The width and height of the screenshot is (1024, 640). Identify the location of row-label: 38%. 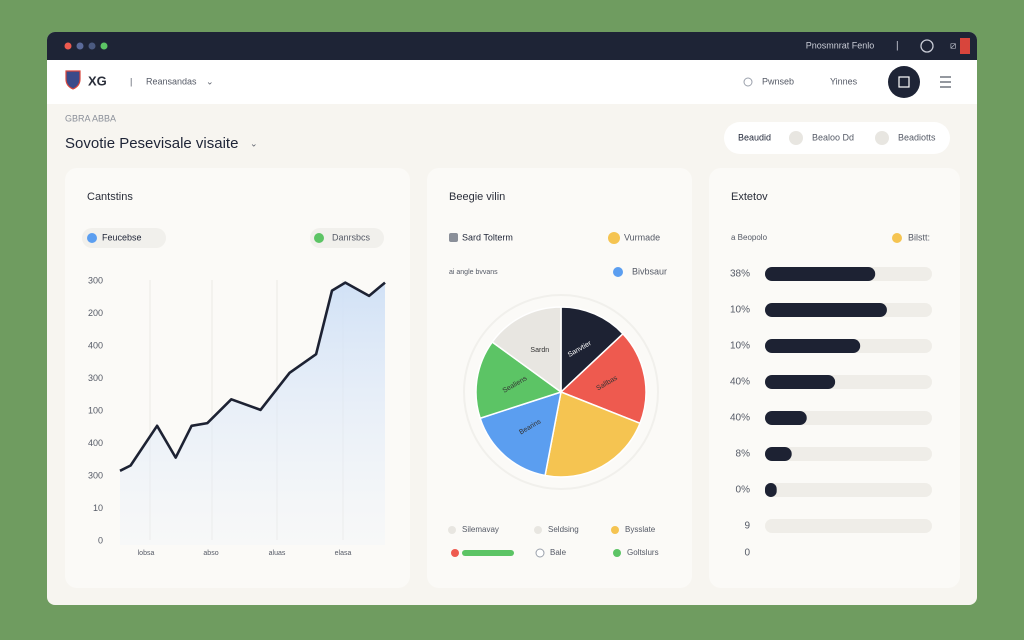
(740, 274).